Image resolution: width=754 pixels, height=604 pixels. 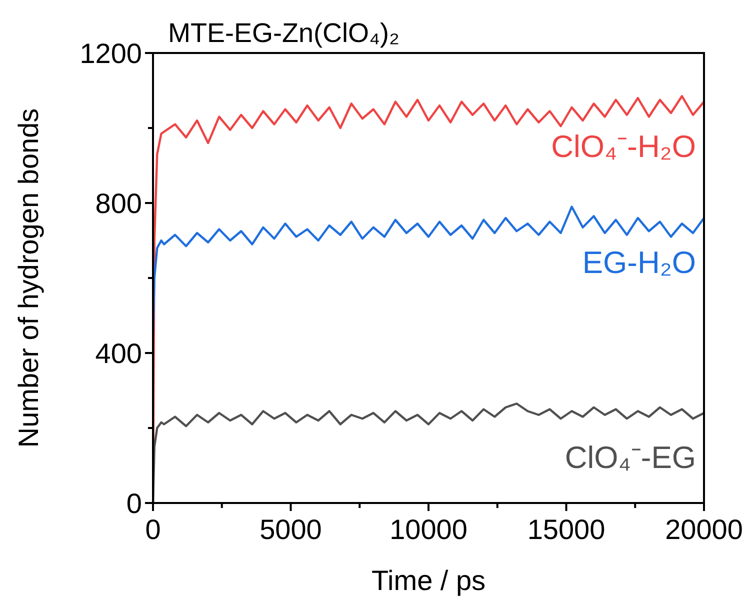 What do you see at coordinates (284, 33) in the screenshot?
I see `chart-title: MTE-EG-Zn(ClO₄)₂` at bounding box center [284, 33].